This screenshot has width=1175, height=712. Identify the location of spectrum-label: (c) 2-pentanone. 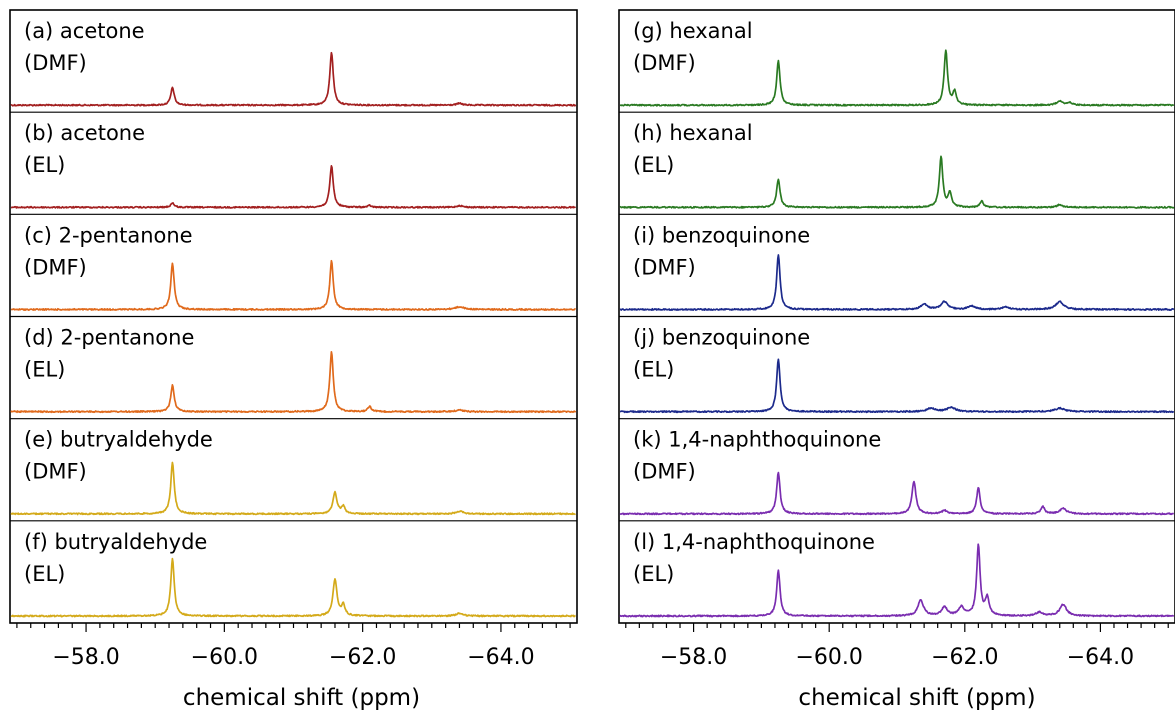
(108, 235).